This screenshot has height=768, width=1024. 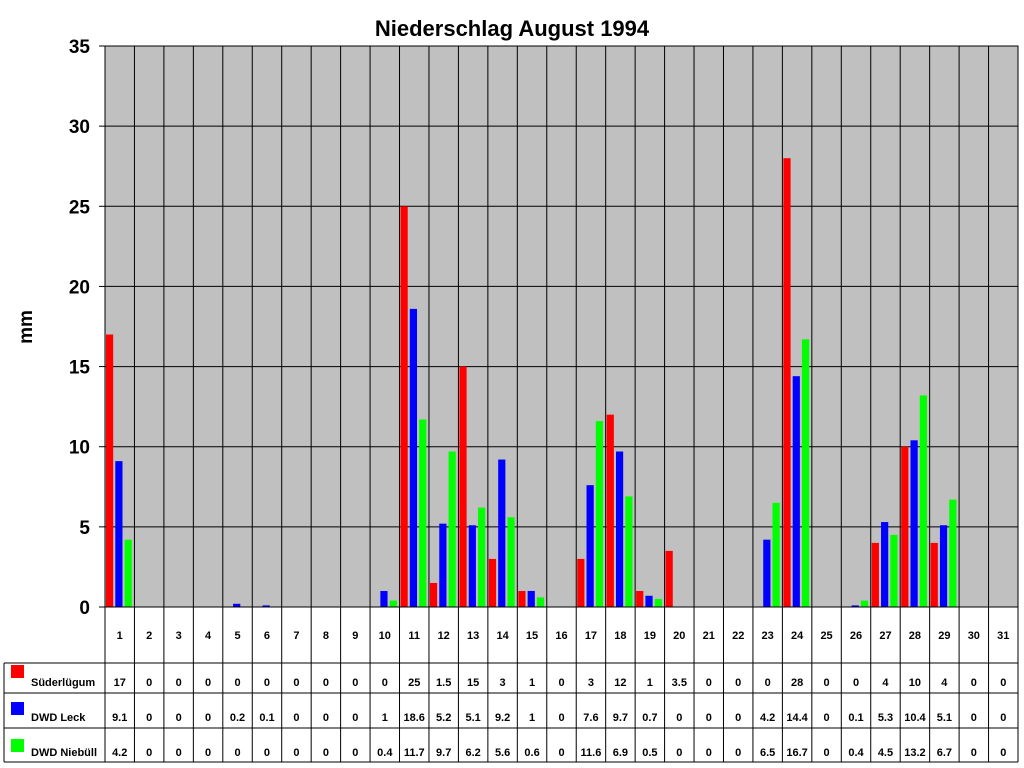 I want to click on data-label: 14.4, so click(x=797, y=718).